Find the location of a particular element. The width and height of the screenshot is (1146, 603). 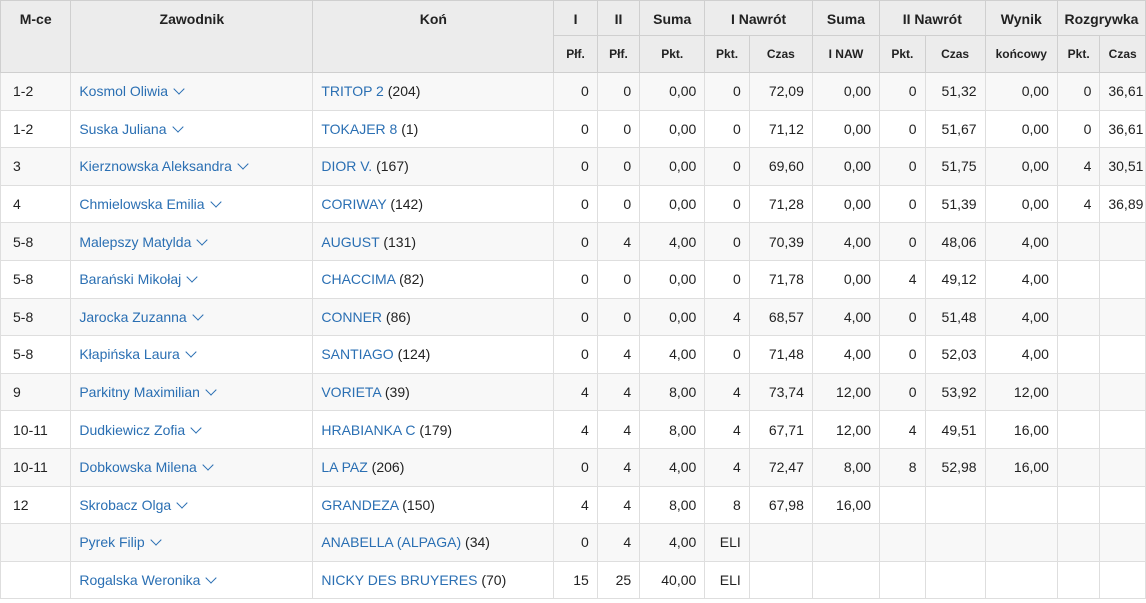

rider-link: Pyrek Filip is located at coordinates (120, 542).